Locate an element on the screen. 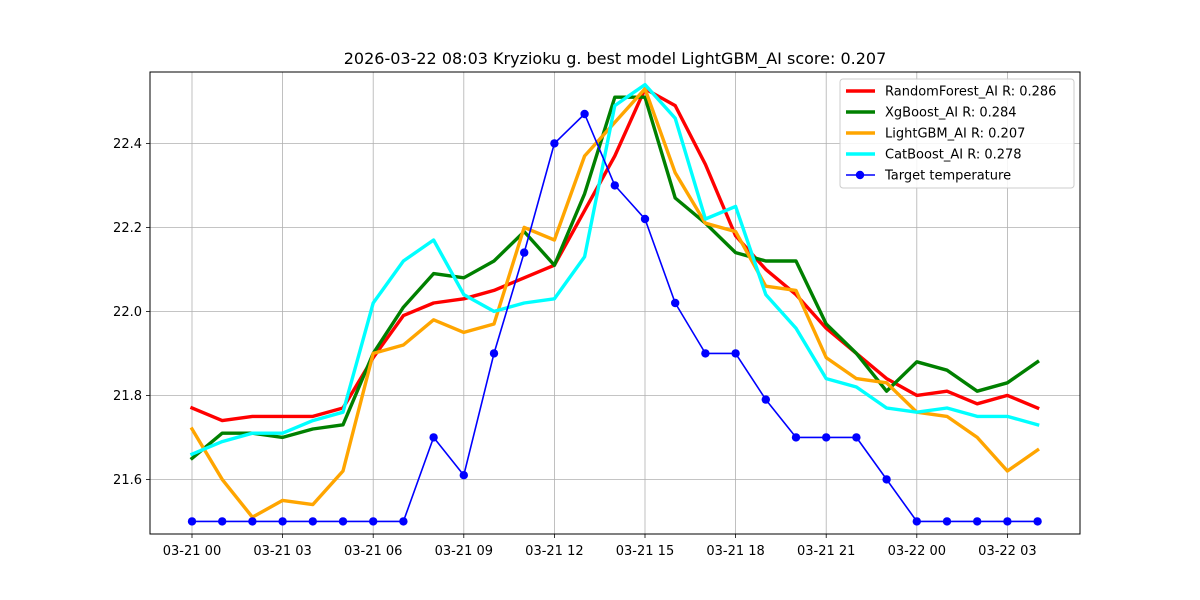 The height and width of the screenshot is (600, 1200). legend-box is located at coordinates (957, 133).